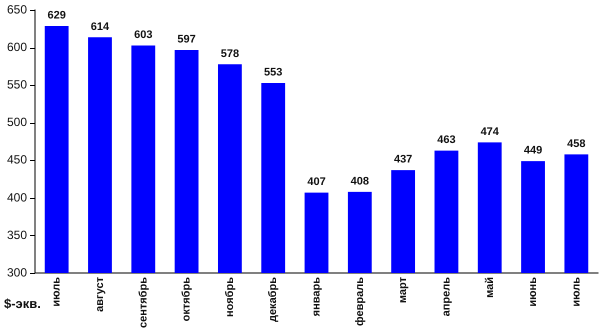 Image resolution: width=604 pixels, height=332 pixels. I want to click on data-label: 597, so click(186, 40).